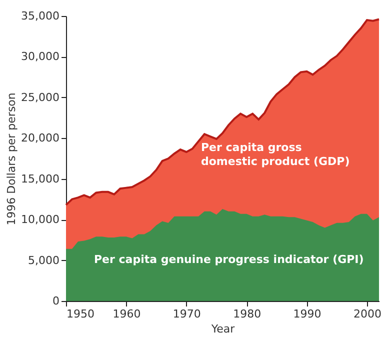 This screenshot has width=387, height=339. What do you see at coordinates (307, 314) in the screenshot?
I see `x-tick-label: 1990` at bounding box center [307, 314].